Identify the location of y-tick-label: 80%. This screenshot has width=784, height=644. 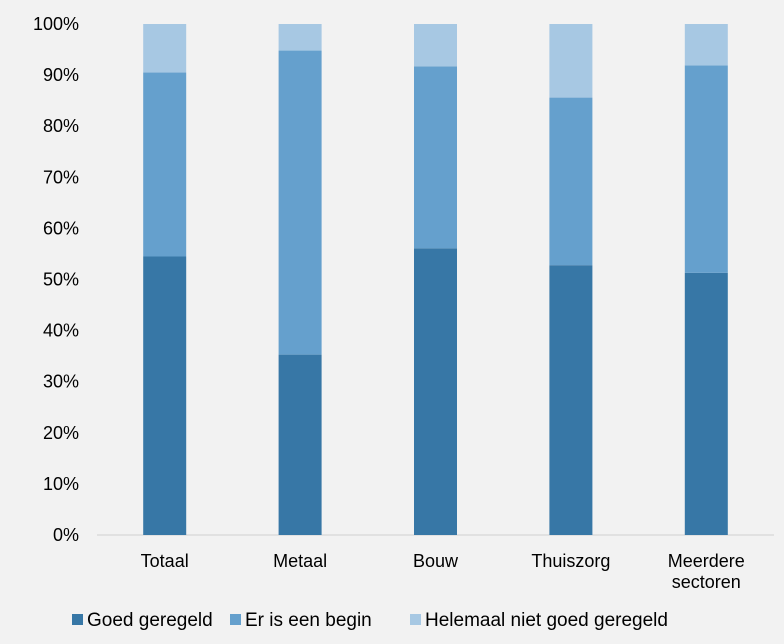
(61, 126).